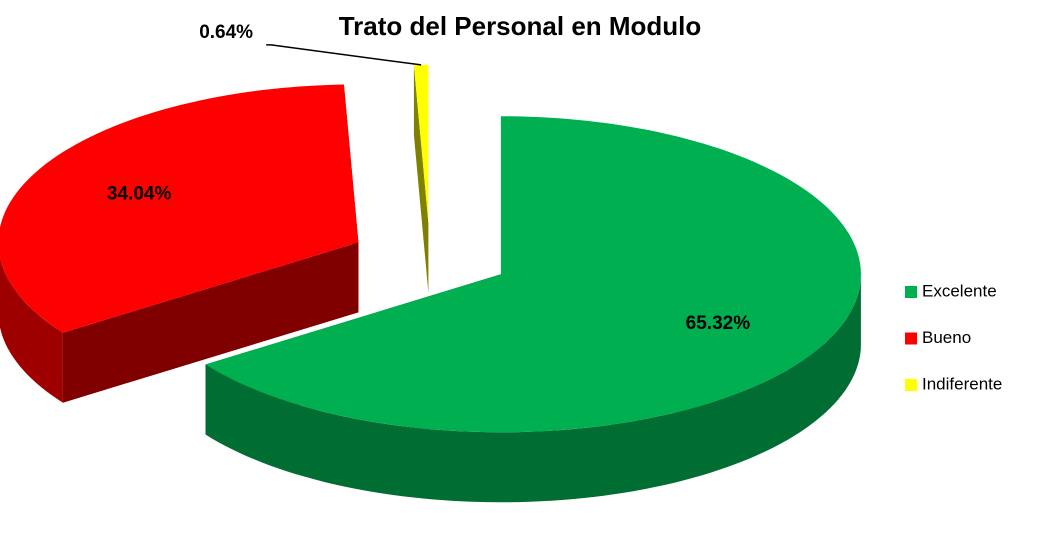 The height and width of the screenshot is (535, 1045). Describe the element at coordinates (962, 383) in the screenshot. I see `legend-label: Indiferente` at that location.